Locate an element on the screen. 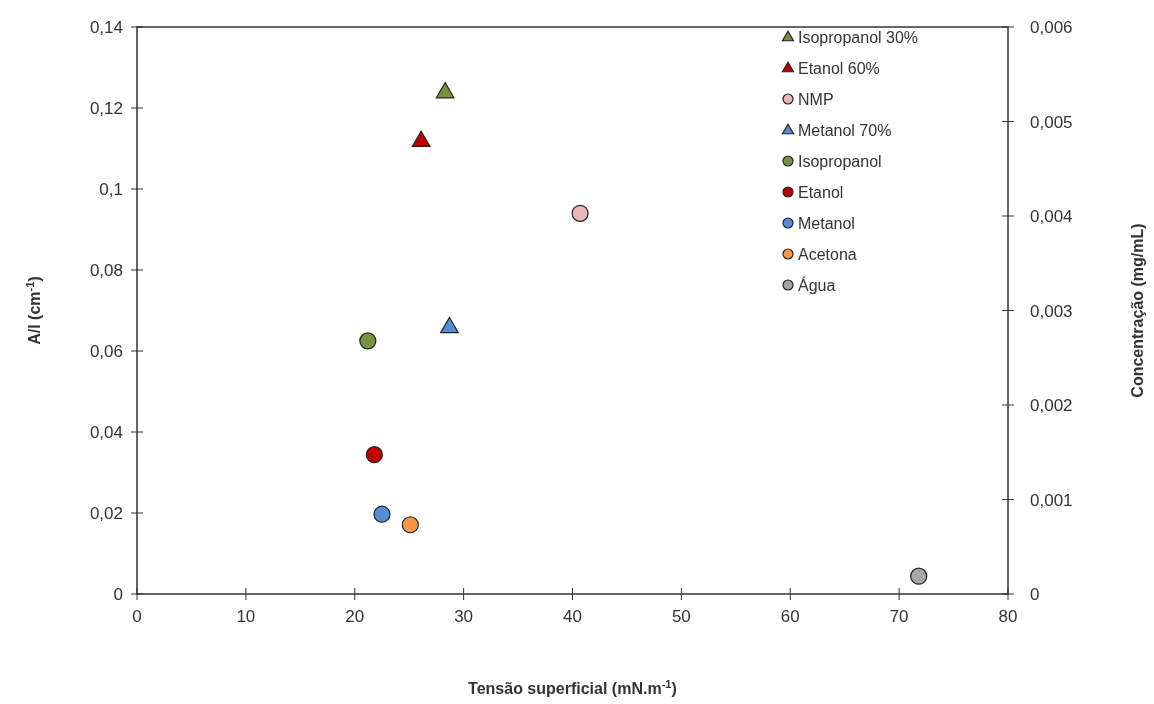 This screenshot has width=1154, height=704. y-tick-label: 0,02 is located at coordinates (106, 513).